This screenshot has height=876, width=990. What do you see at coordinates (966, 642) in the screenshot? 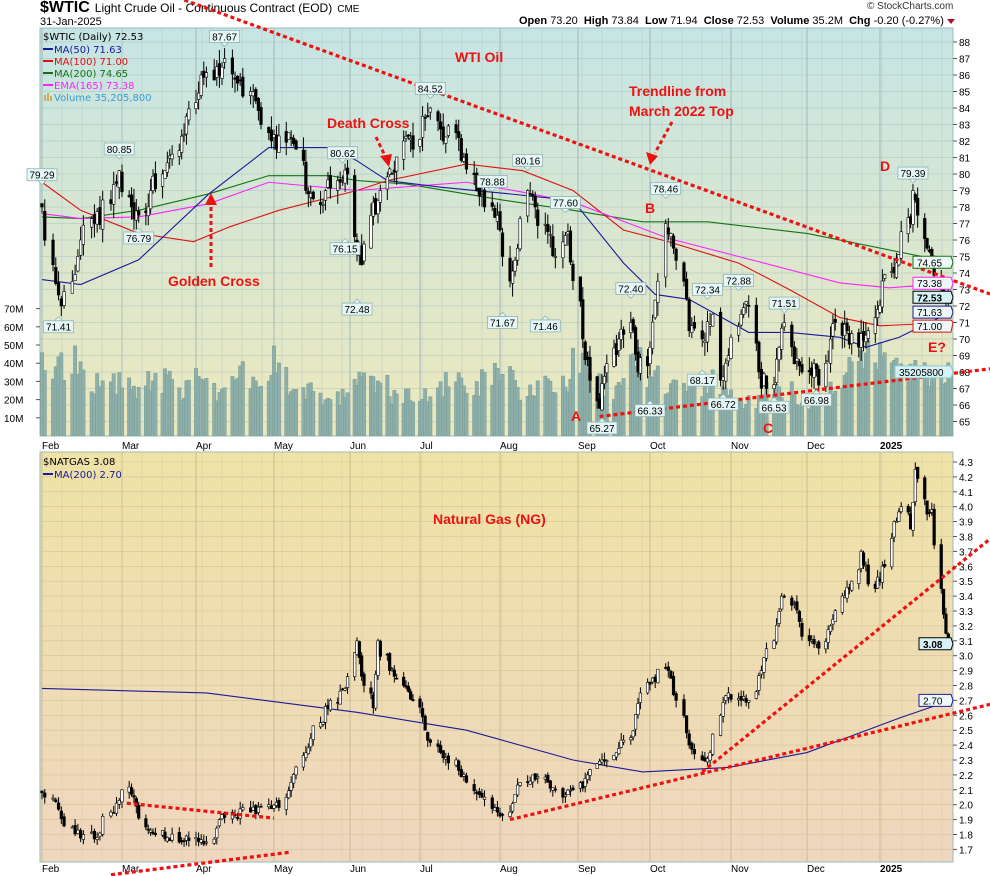
I see `y-tick-label: 3.1` at bounding box center [966, 642].